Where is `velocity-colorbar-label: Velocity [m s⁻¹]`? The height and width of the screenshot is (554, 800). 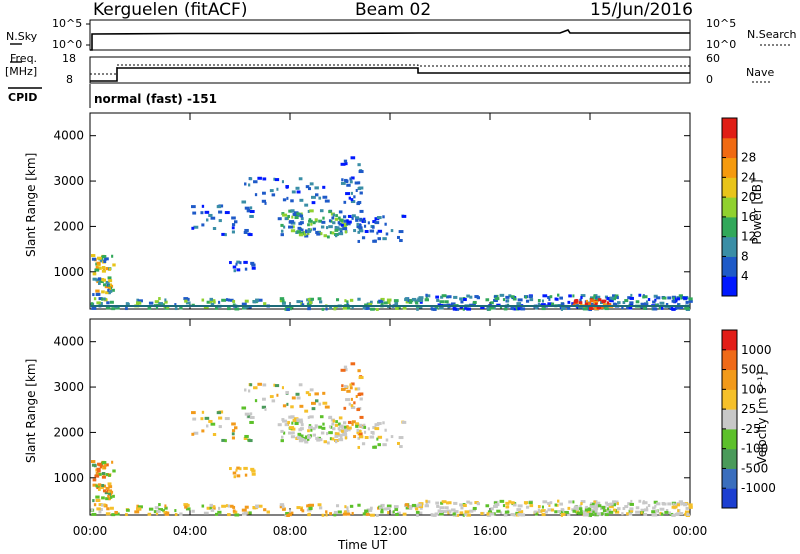
velocity-colorbar-label: Velocity [m s⁻¹] is located at coordinates (762, 418).